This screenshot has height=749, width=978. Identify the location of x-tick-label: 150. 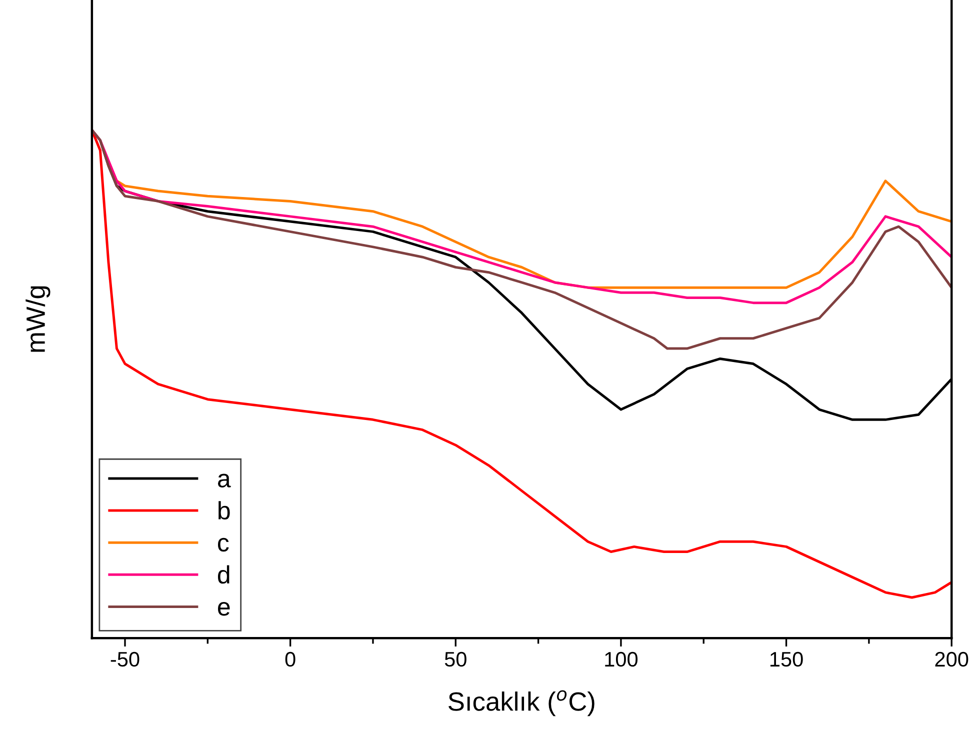
(786, 659).